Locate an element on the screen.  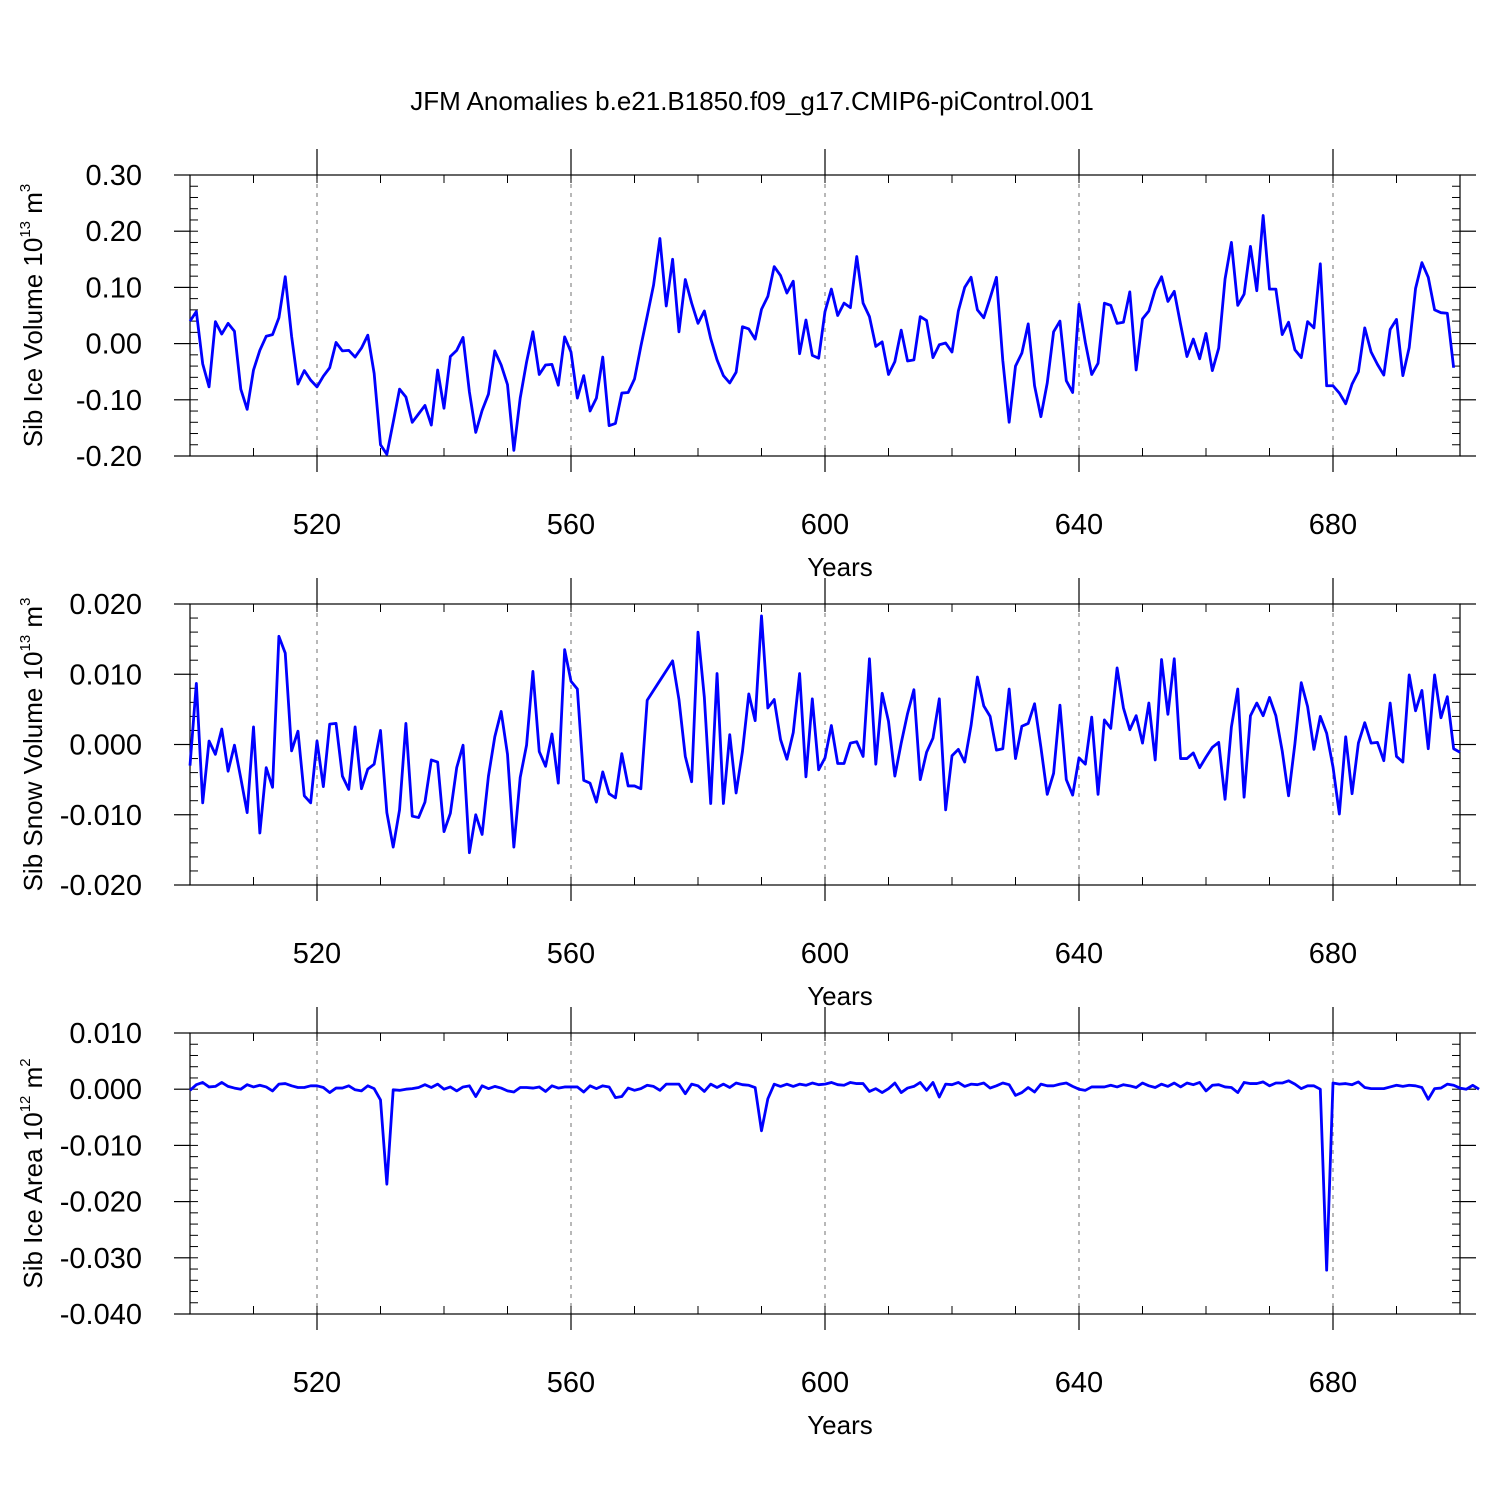
y-tick-label: -0.030 is located at coordinates (101, 1259).